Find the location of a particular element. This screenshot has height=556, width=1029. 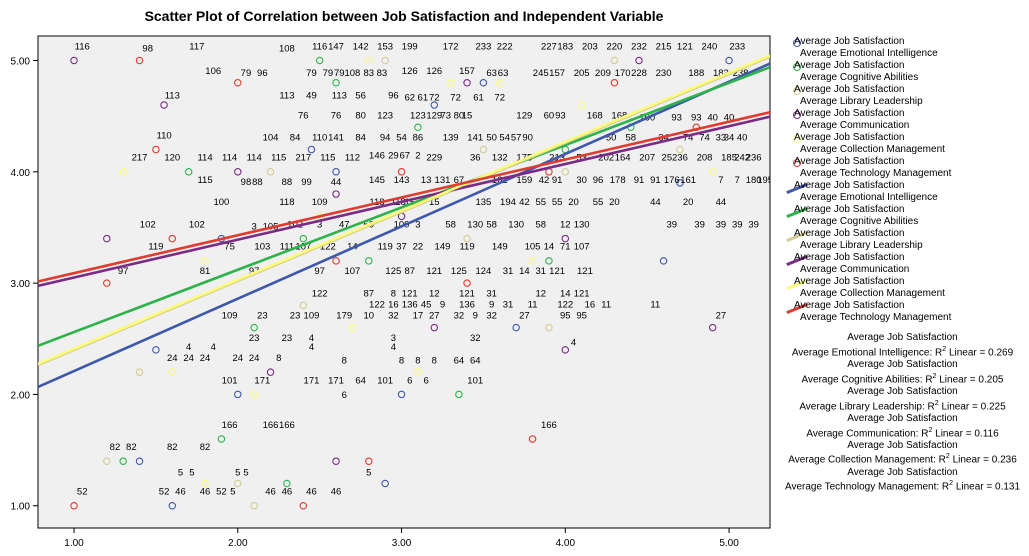

case-label: 203 is located at coordinates (590, 46).